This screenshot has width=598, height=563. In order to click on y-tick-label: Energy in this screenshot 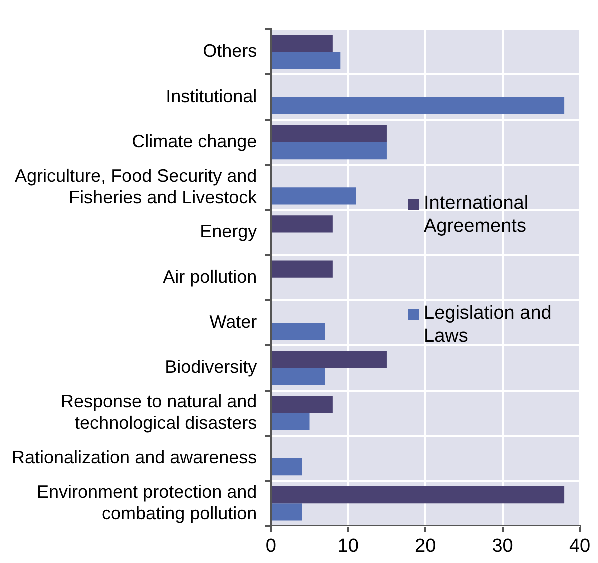, I will do `click(229, 232)`.